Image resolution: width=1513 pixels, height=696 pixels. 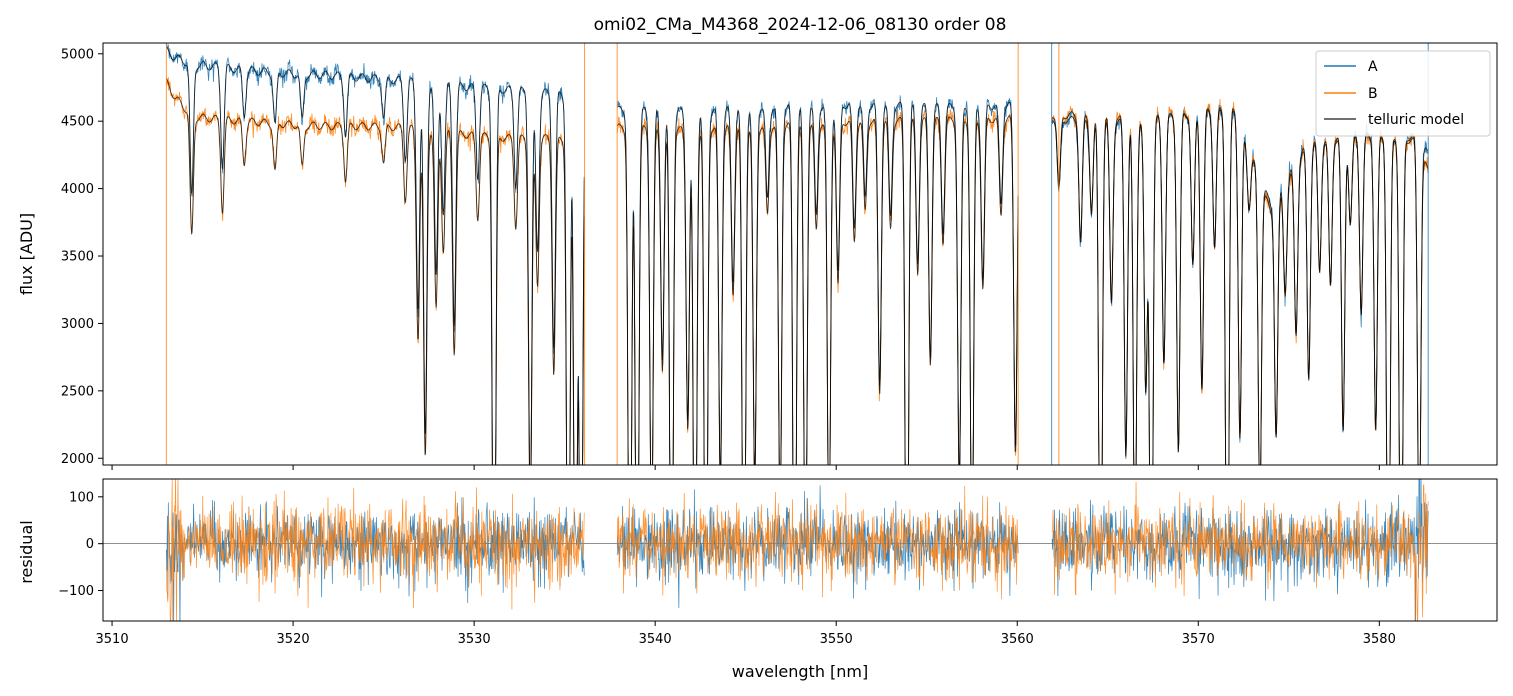 I want to click on main-y-tick-label: 4000, so click(x=77, y=189).